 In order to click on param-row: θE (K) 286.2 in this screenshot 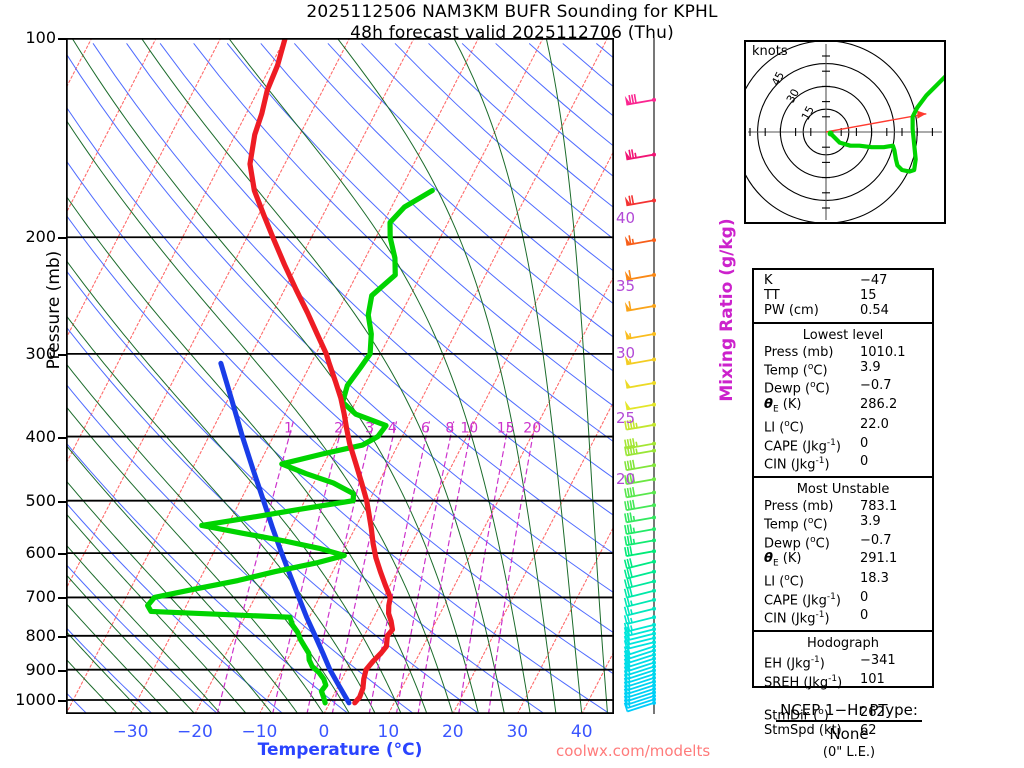, I will do `click(843, 407)`.